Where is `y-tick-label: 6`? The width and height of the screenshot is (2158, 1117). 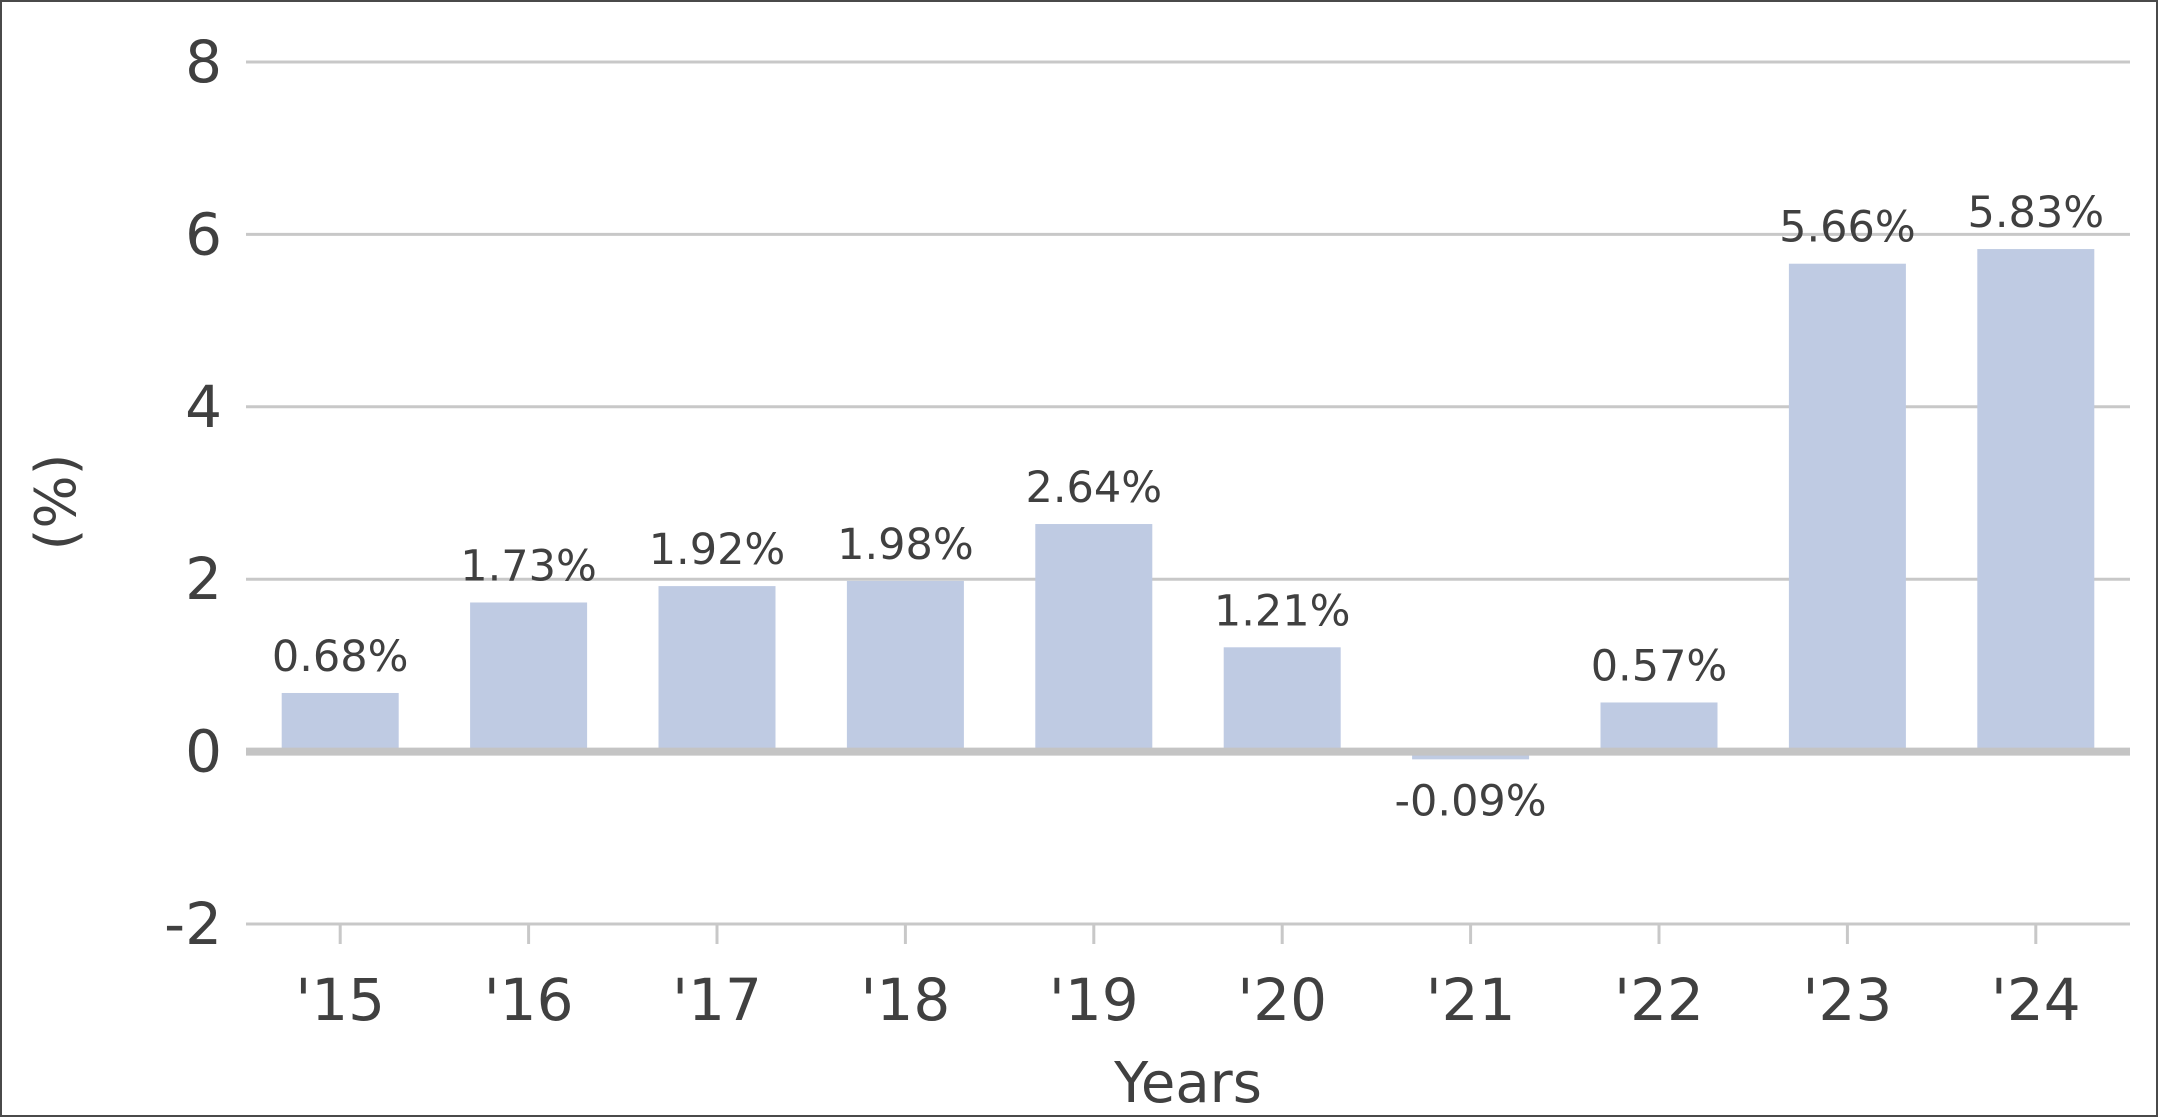
y-tick-label: 6 is located at coordinates (203, 234).